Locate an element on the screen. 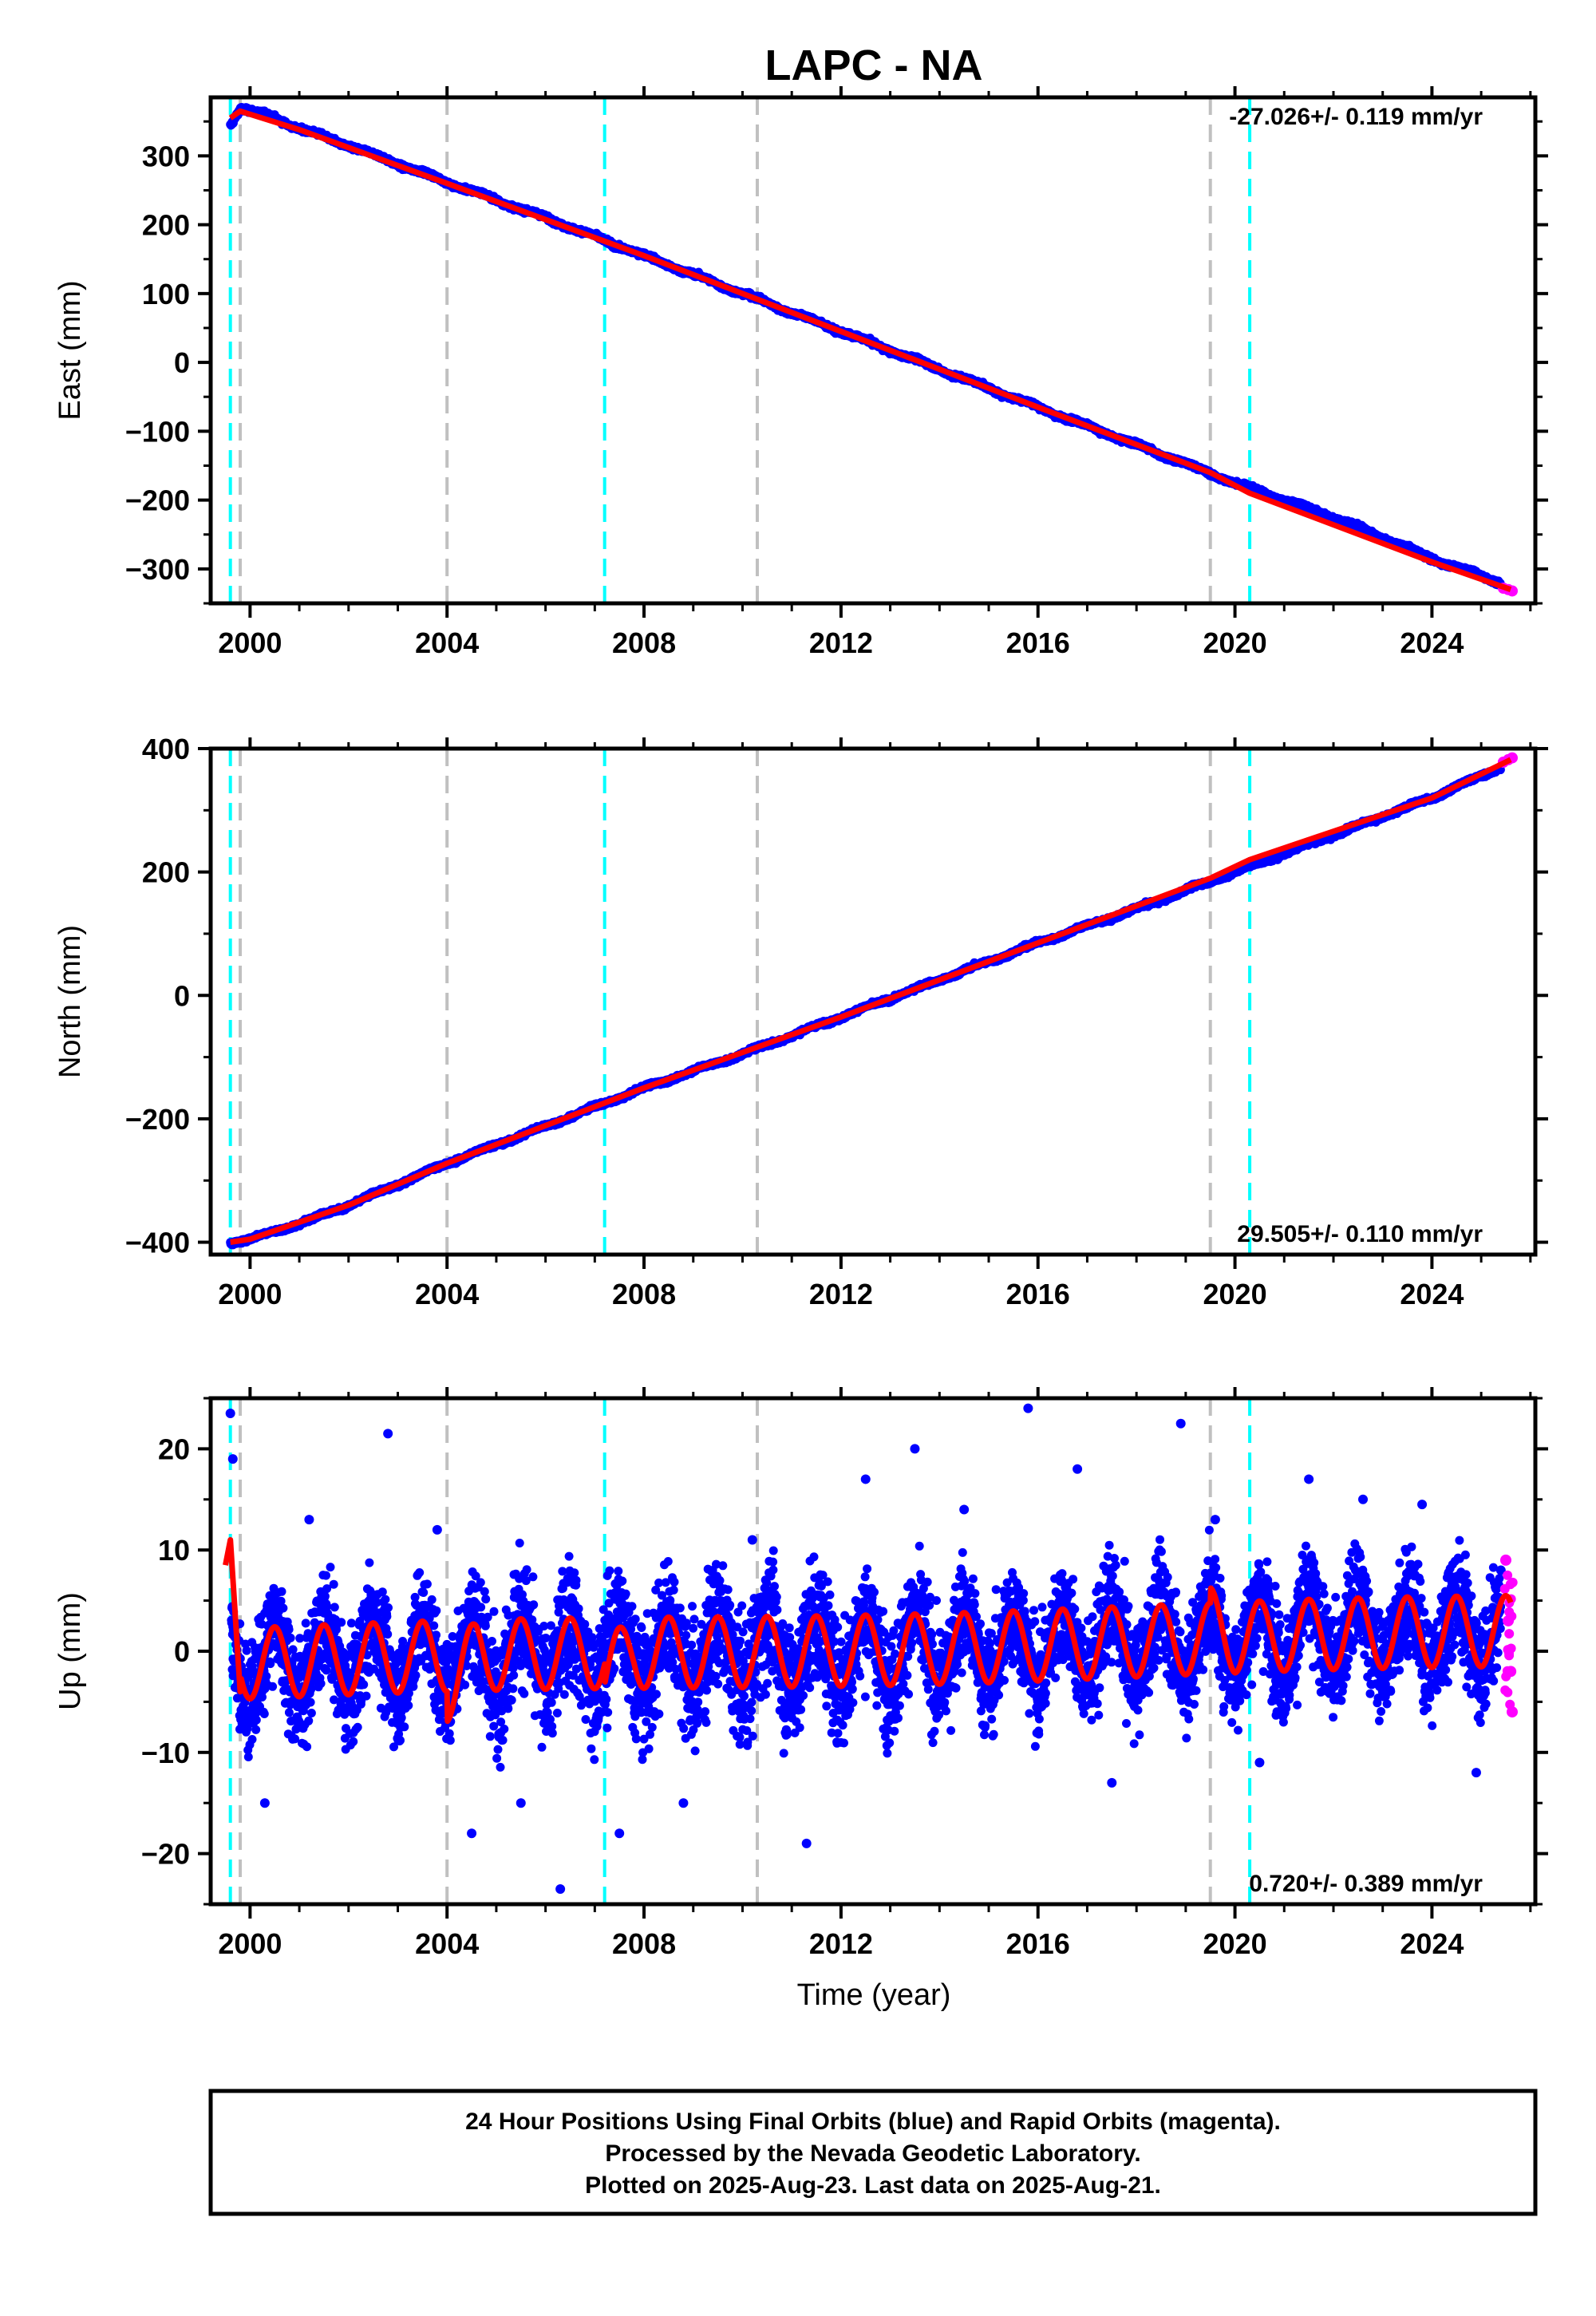  east-xtick-label: 2000 is located at coordinates (250, 642).